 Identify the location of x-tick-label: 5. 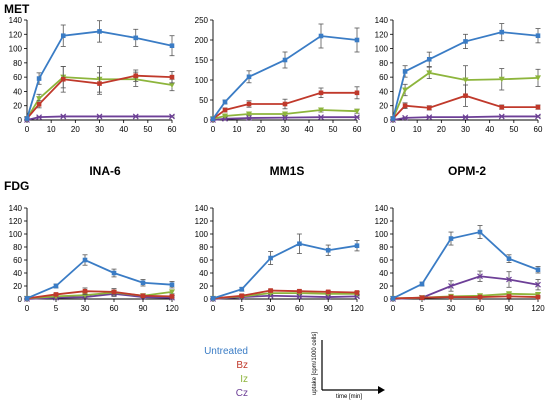
(422, 308).